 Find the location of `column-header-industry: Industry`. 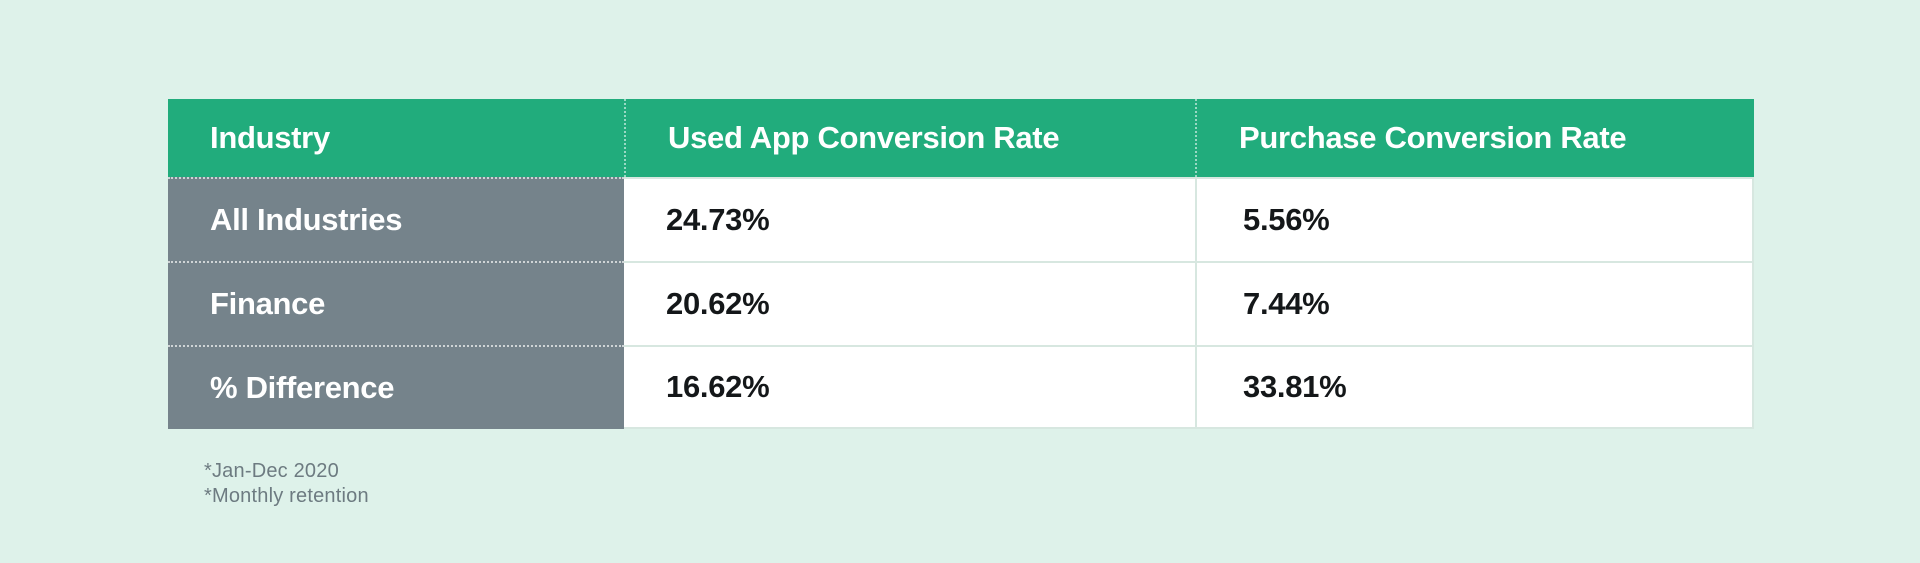

column-header-industry: Industry is located at coordinates (396, 138).